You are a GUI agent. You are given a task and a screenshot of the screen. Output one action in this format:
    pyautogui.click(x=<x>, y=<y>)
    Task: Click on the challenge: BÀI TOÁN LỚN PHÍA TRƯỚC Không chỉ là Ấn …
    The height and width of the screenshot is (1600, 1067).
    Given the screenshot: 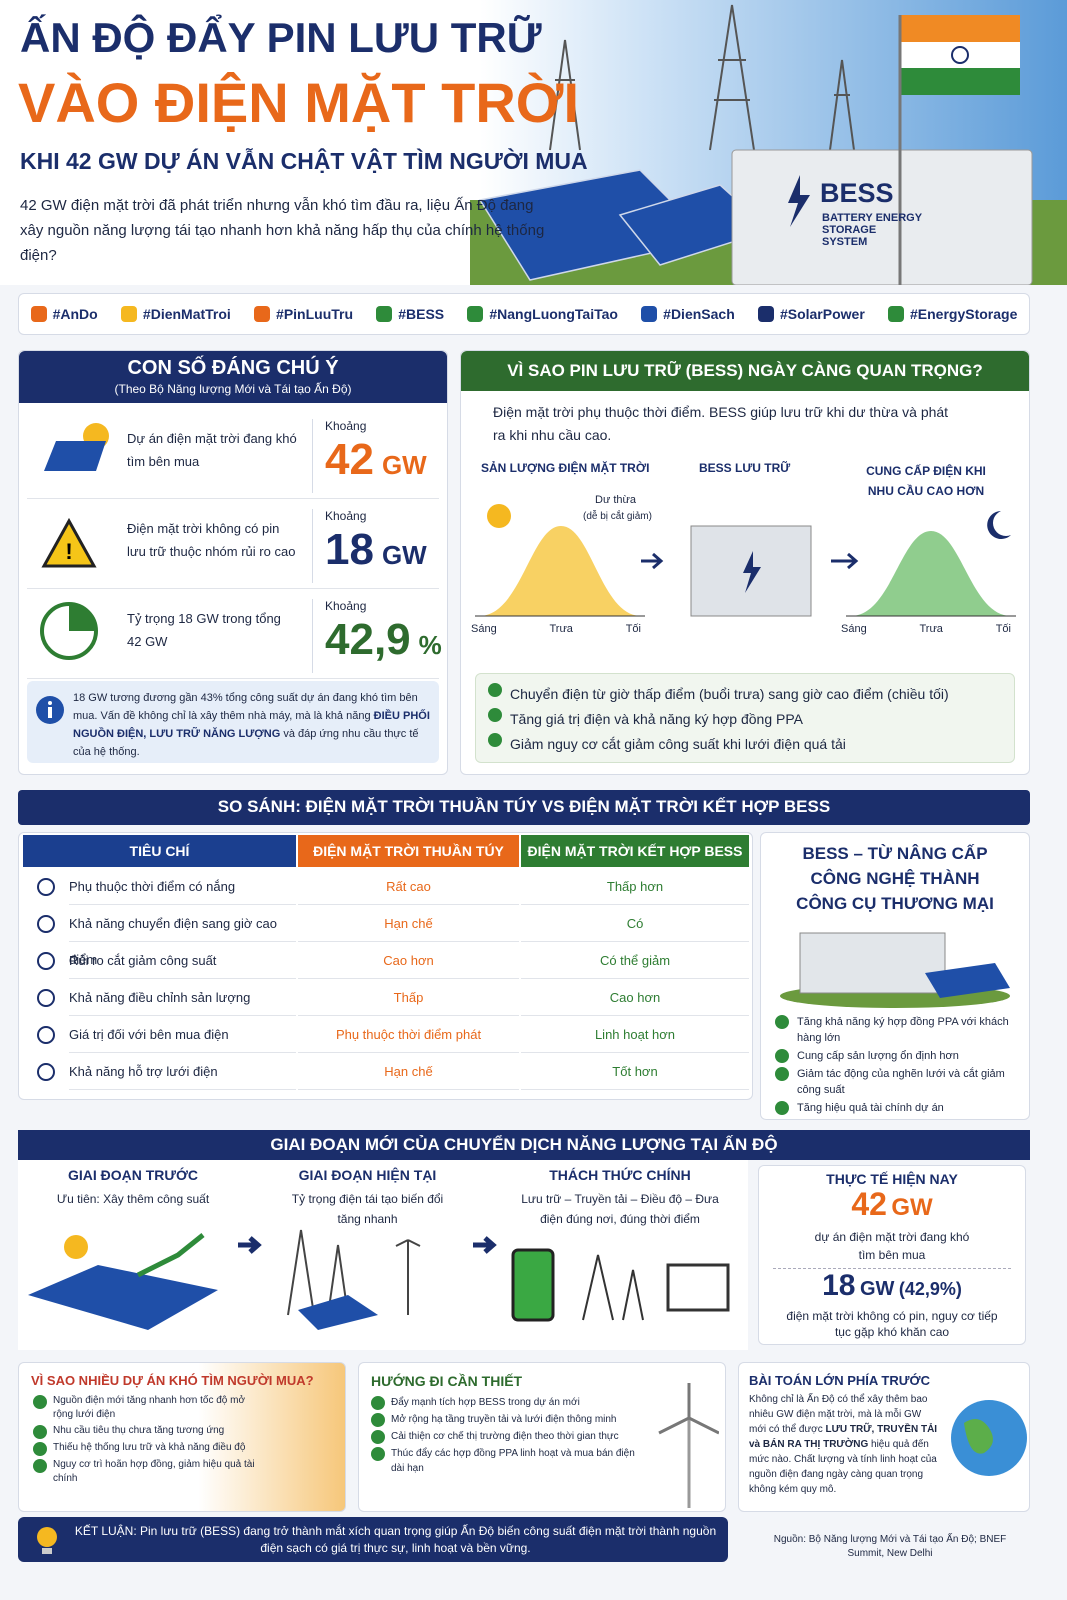 What is the action you would take?
    pyautogui.click(x=884, y=1437)
    